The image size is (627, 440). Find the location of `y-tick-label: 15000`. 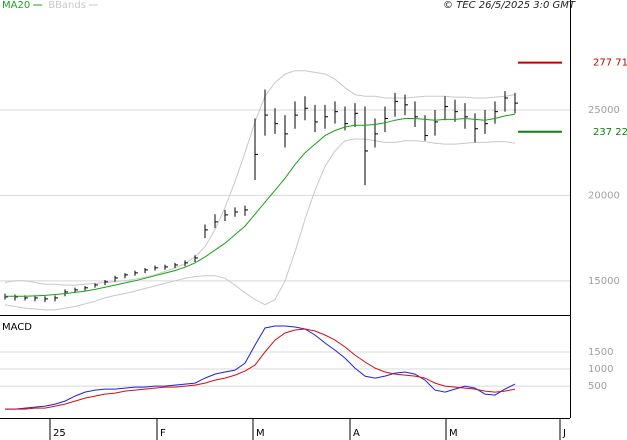

y-tick-label: 15000 is located at coordinates (604, 281).